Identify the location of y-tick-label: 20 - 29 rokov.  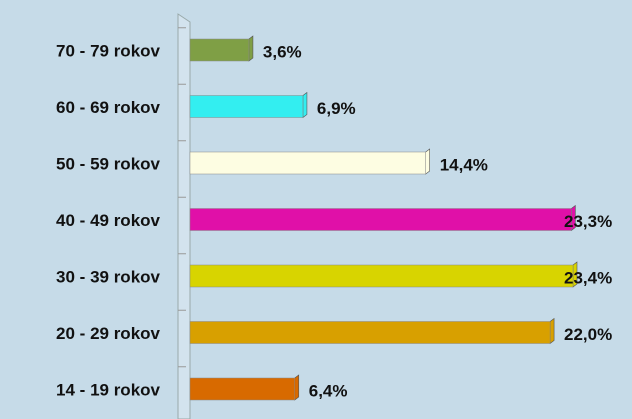
(108, 333).